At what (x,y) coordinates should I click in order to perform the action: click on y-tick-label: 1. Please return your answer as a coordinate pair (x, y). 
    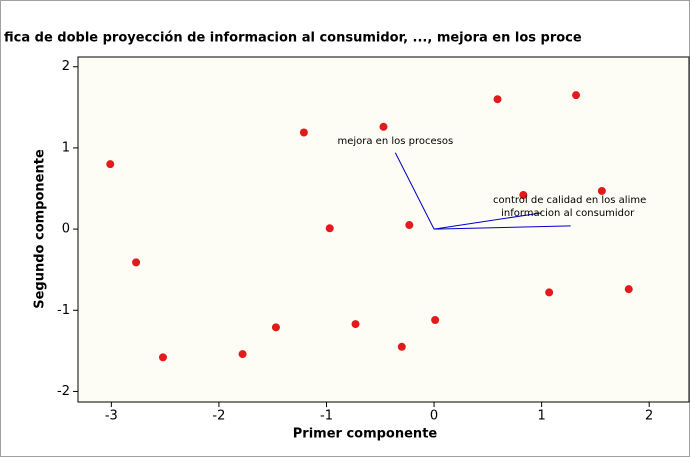
    Looking at the image, I should click on (66, 147).